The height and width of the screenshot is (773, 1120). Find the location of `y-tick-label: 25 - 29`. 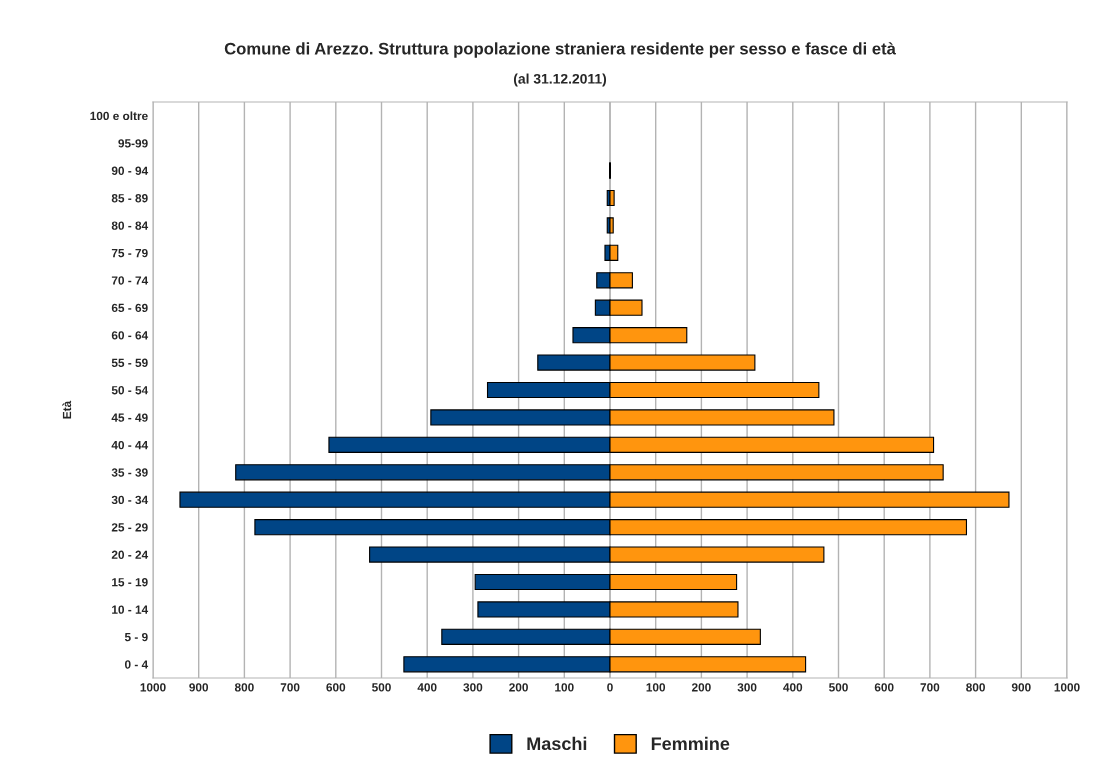

y-tick-label: 25 - 29 is located at coordinates (129, 527).